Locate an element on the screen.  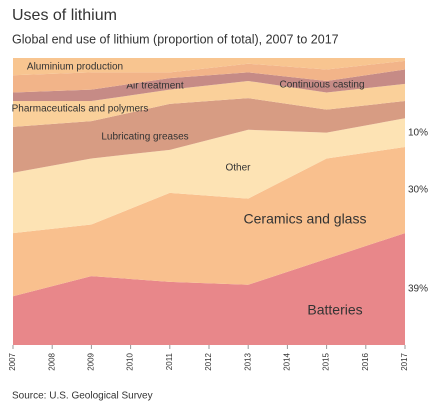
x-tick-label: 2008 is located at coordinates (51, 361).